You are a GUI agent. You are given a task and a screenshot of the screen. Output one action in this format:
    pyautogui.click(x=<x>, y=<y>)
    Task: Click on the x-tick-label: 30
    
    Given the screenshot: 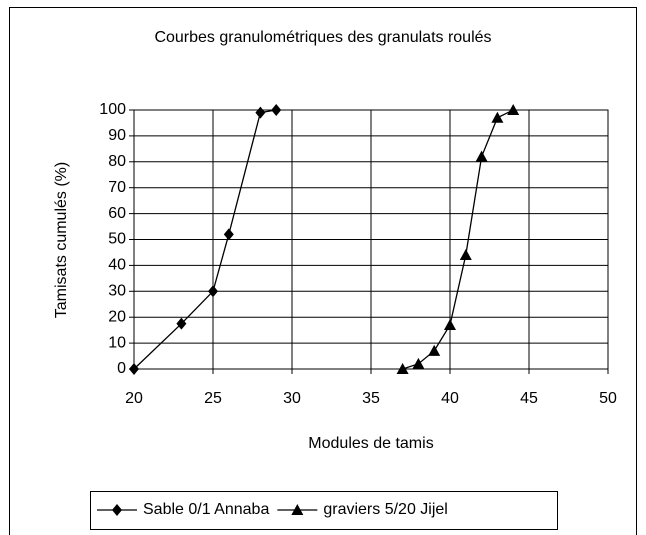 What is the action you would take?
    pyautogui.click(x=292, y=398)
    